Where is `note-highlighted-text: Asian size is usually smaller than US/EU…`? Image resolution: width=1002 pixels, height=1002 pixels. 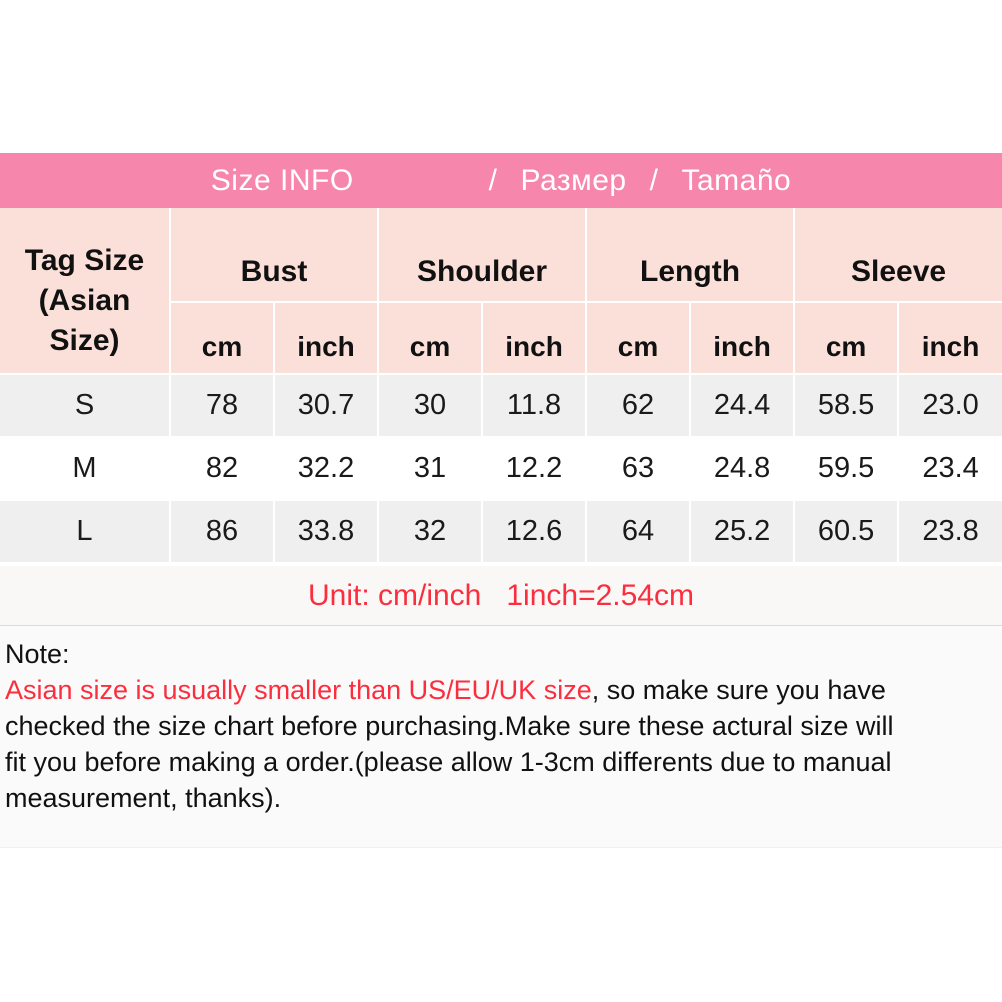
note-highlighted-text: Asian size is usually smaller than US/EU… is located at coordinates (298, 690).